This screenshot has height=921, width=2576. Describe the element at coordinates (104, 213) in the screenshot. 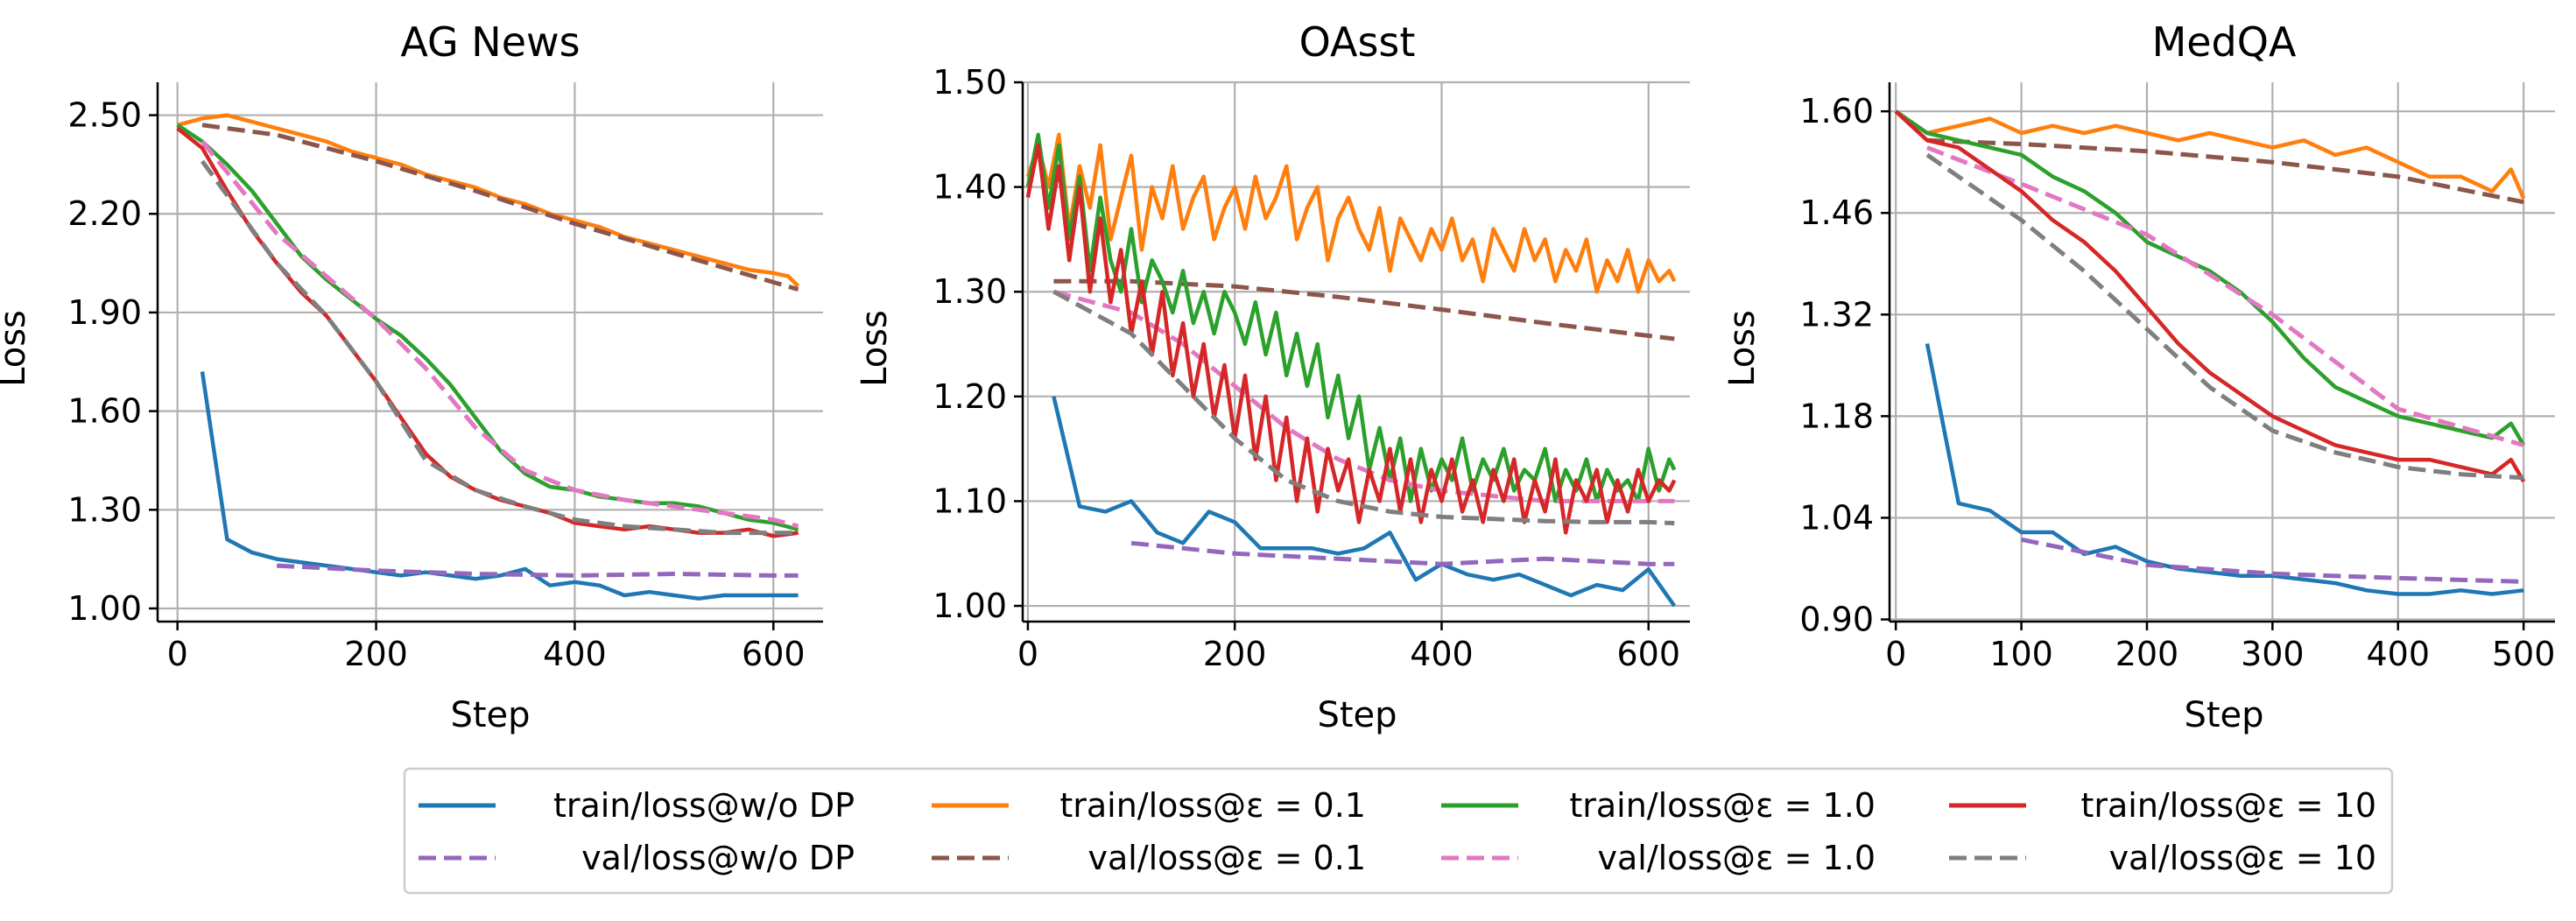

I see `y-tick-label: 2.20` at that location.